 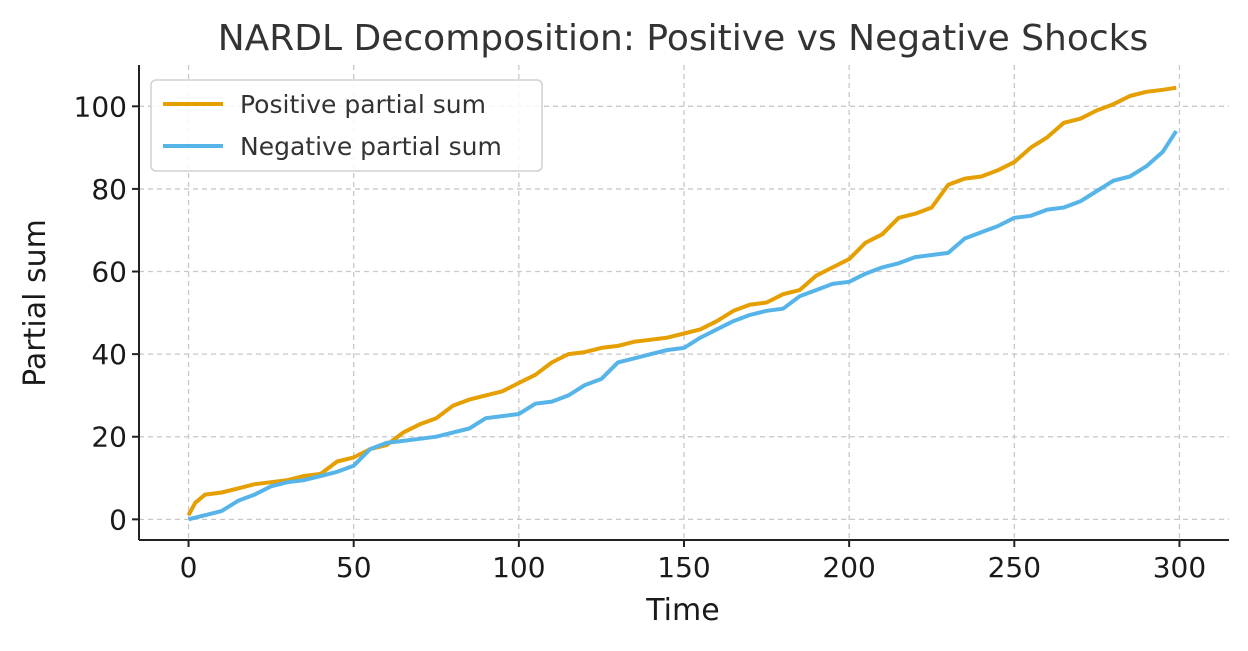 What do you see at coordinates (371, 146) in the screenshot?
I see `legend-label: Negative partial sum` at bounding box center [371, 146].